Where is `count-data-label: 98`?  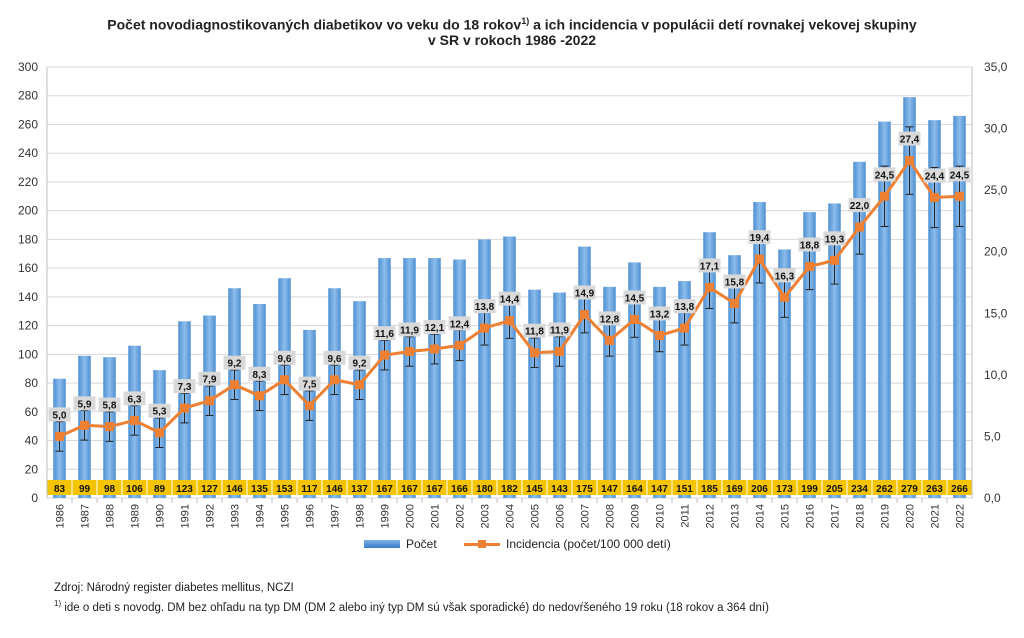 count-data-label: 98 is located at coordinates (110, 489).